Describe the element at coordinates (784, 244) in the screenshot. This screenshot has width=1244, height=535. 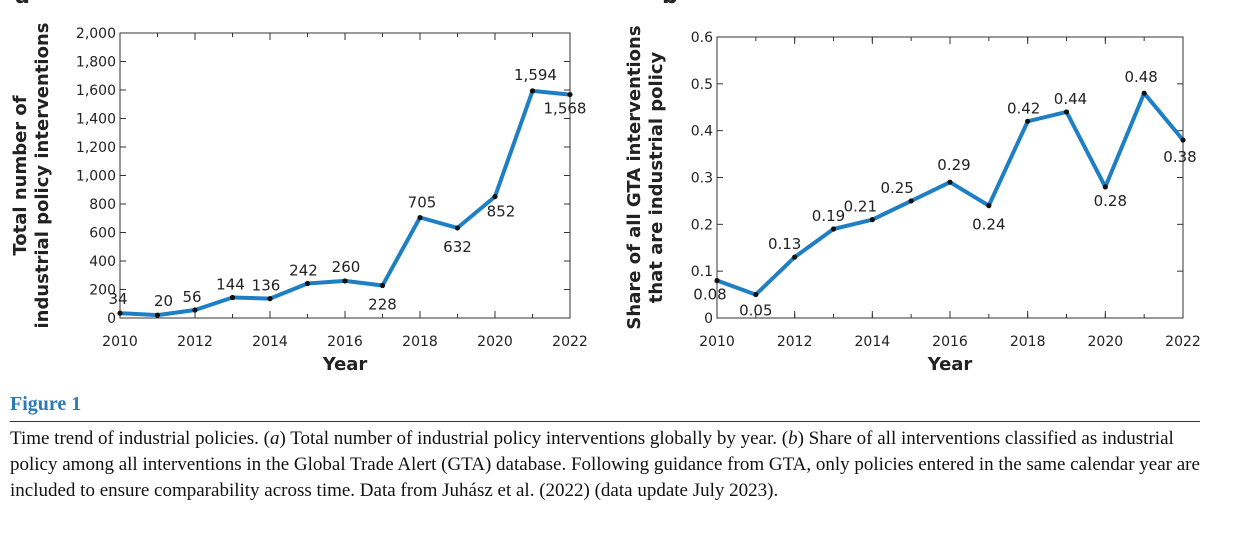
I see `data-label: 0.13` at that location.